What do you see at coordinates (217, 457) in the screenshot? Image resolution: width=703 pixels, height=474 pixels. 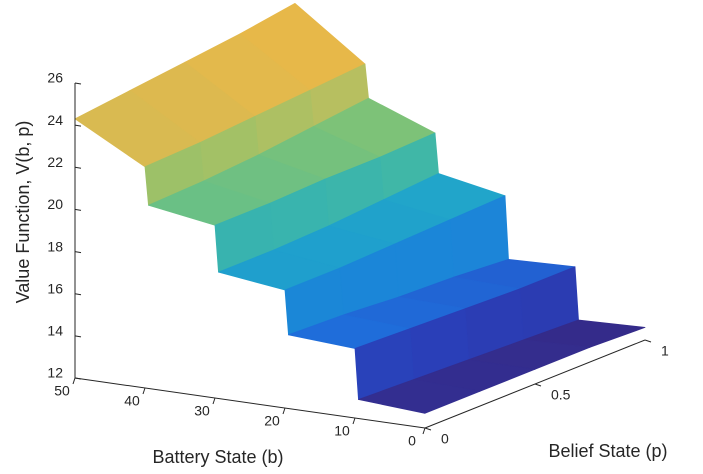 I see `x-axis-label: Battery State (b)` at bounding box center [217, 457].